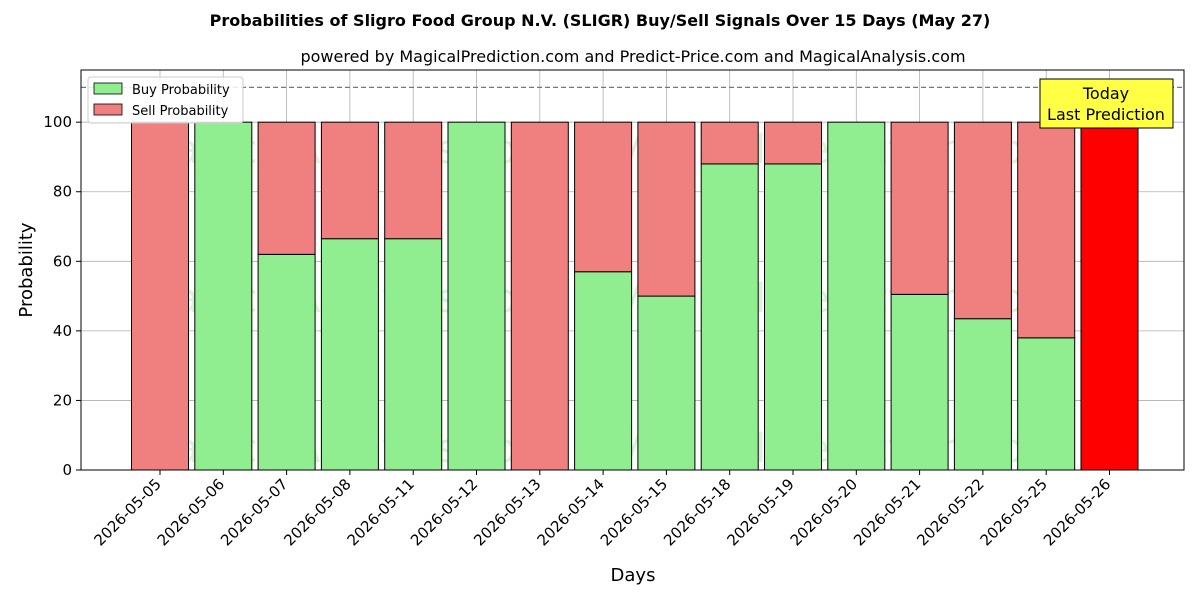 The height and width of the screenshot is (600, 1200). I want to click on y-tick-label: 40, so click(62, 331).